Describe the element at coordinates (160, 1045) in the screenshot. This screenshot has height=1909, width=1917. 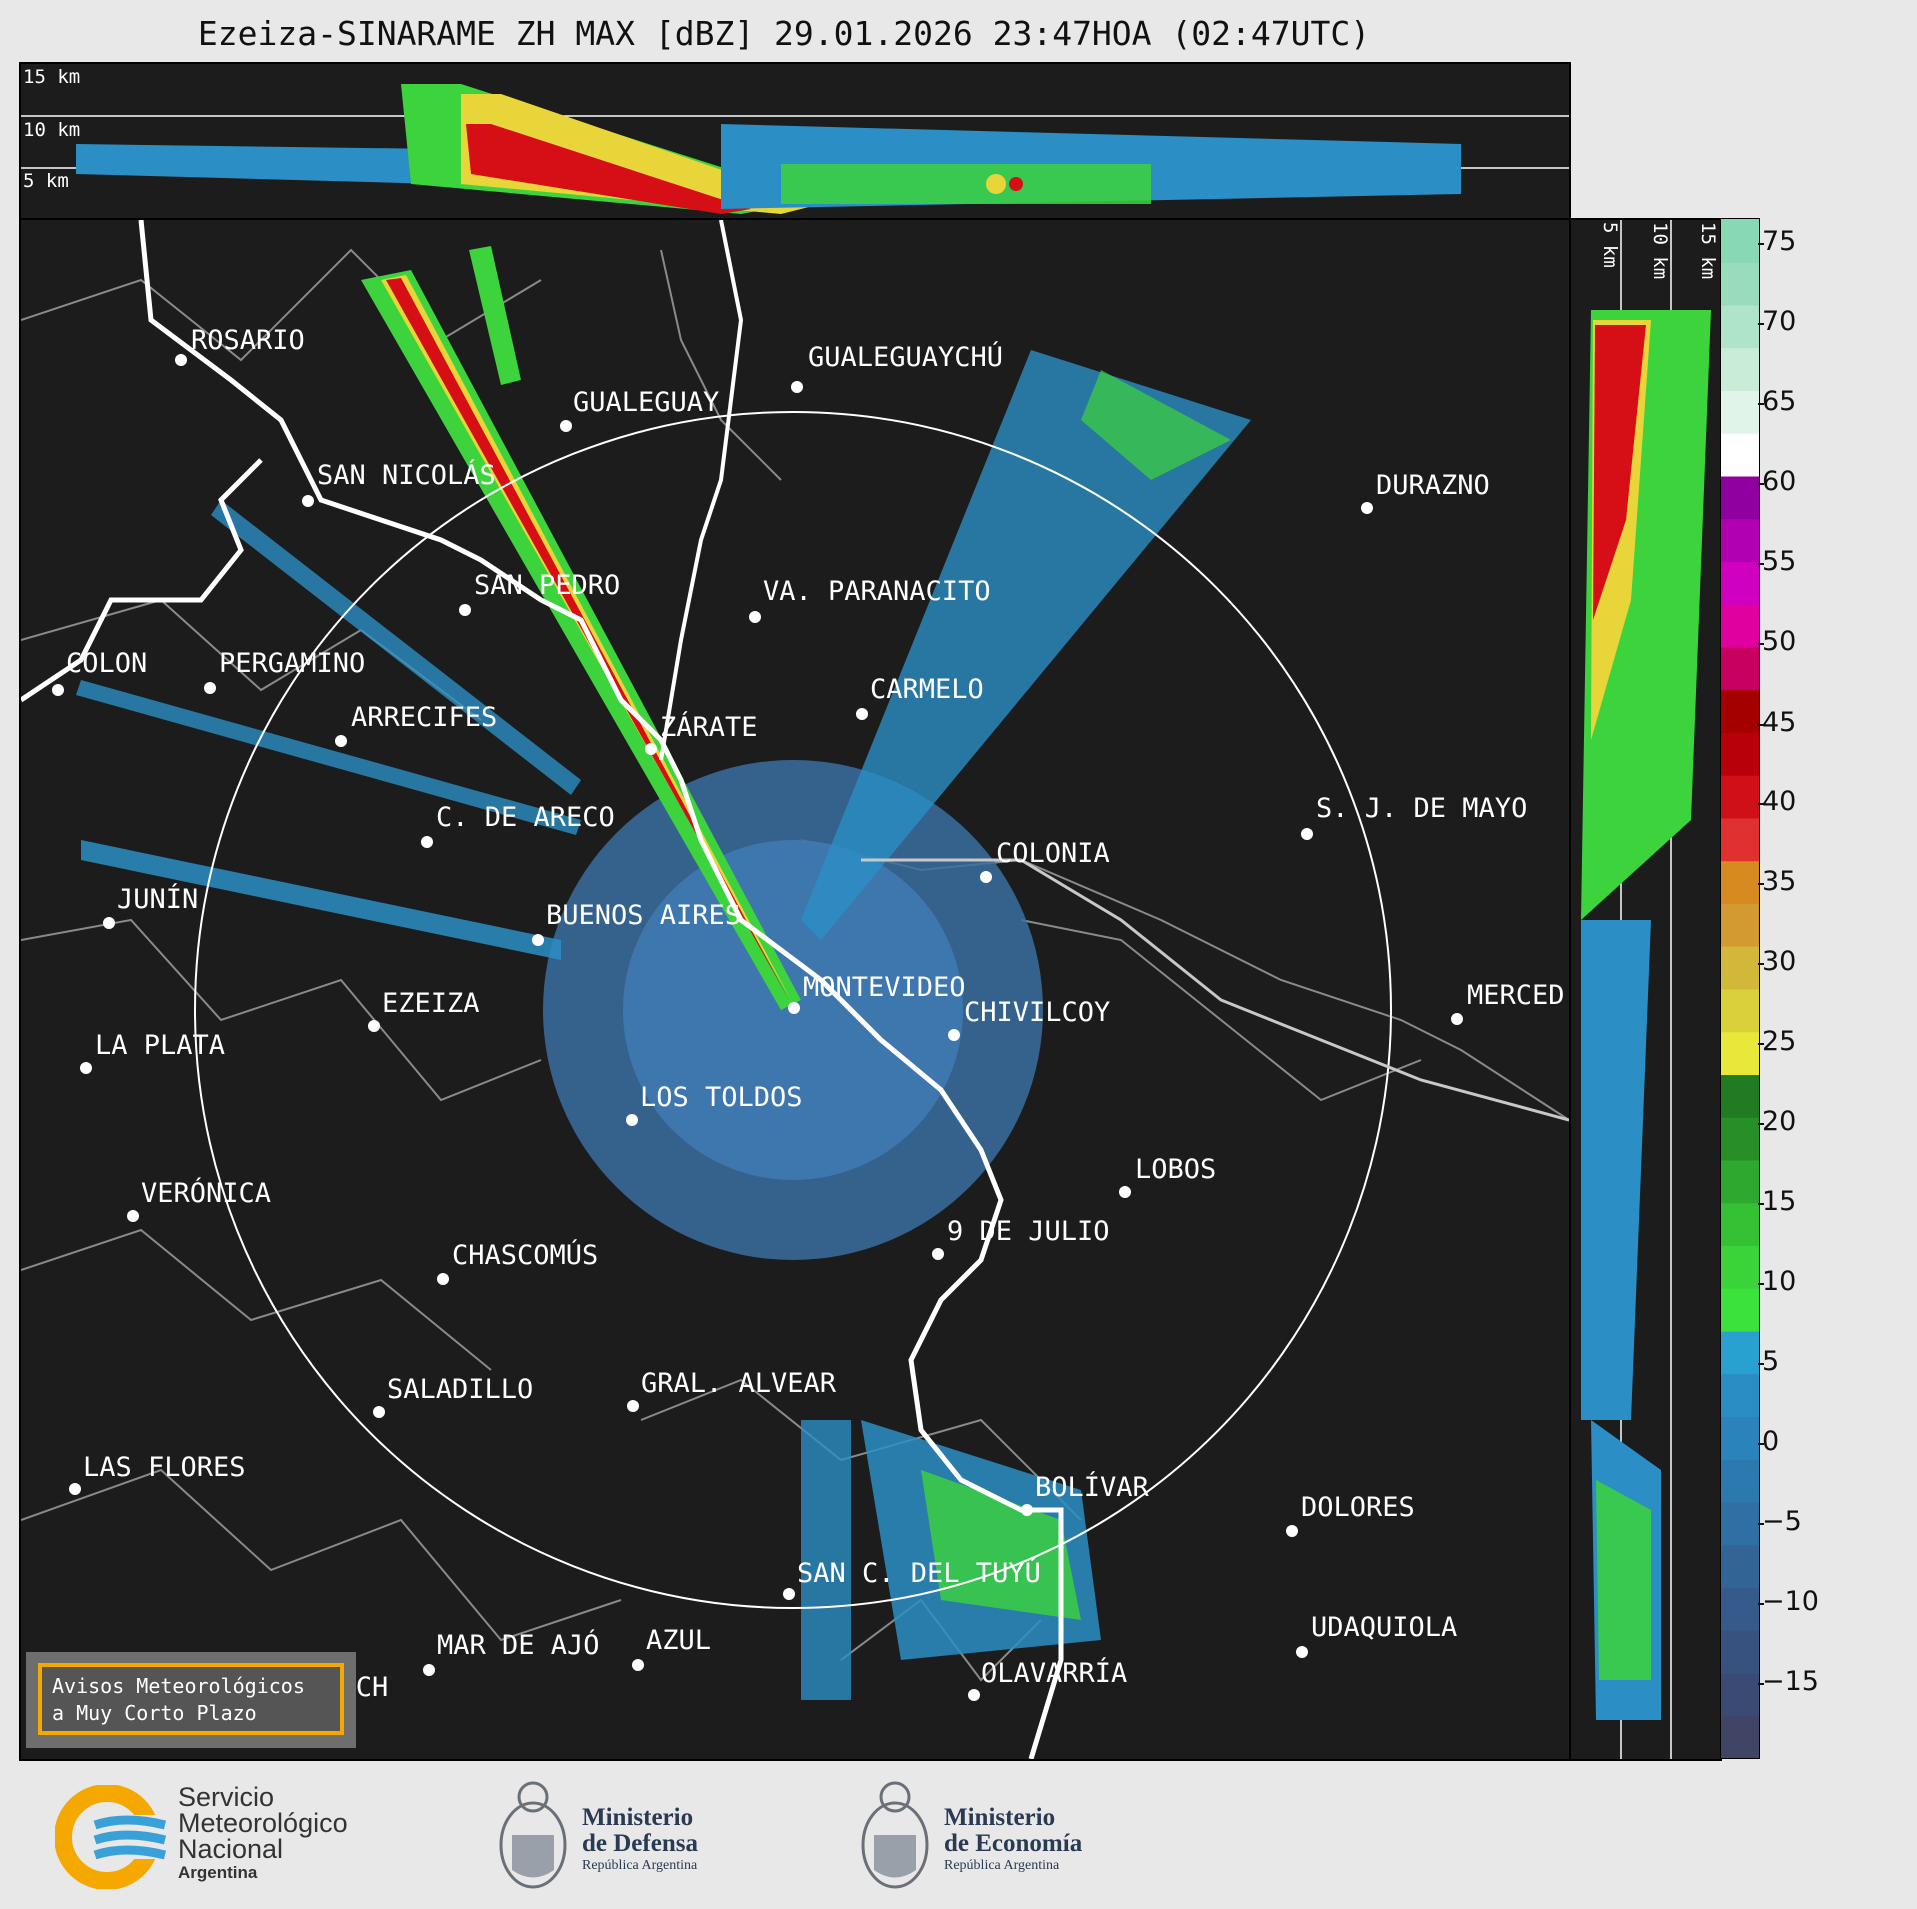
I see `city-label: LA PLATA` at that location.